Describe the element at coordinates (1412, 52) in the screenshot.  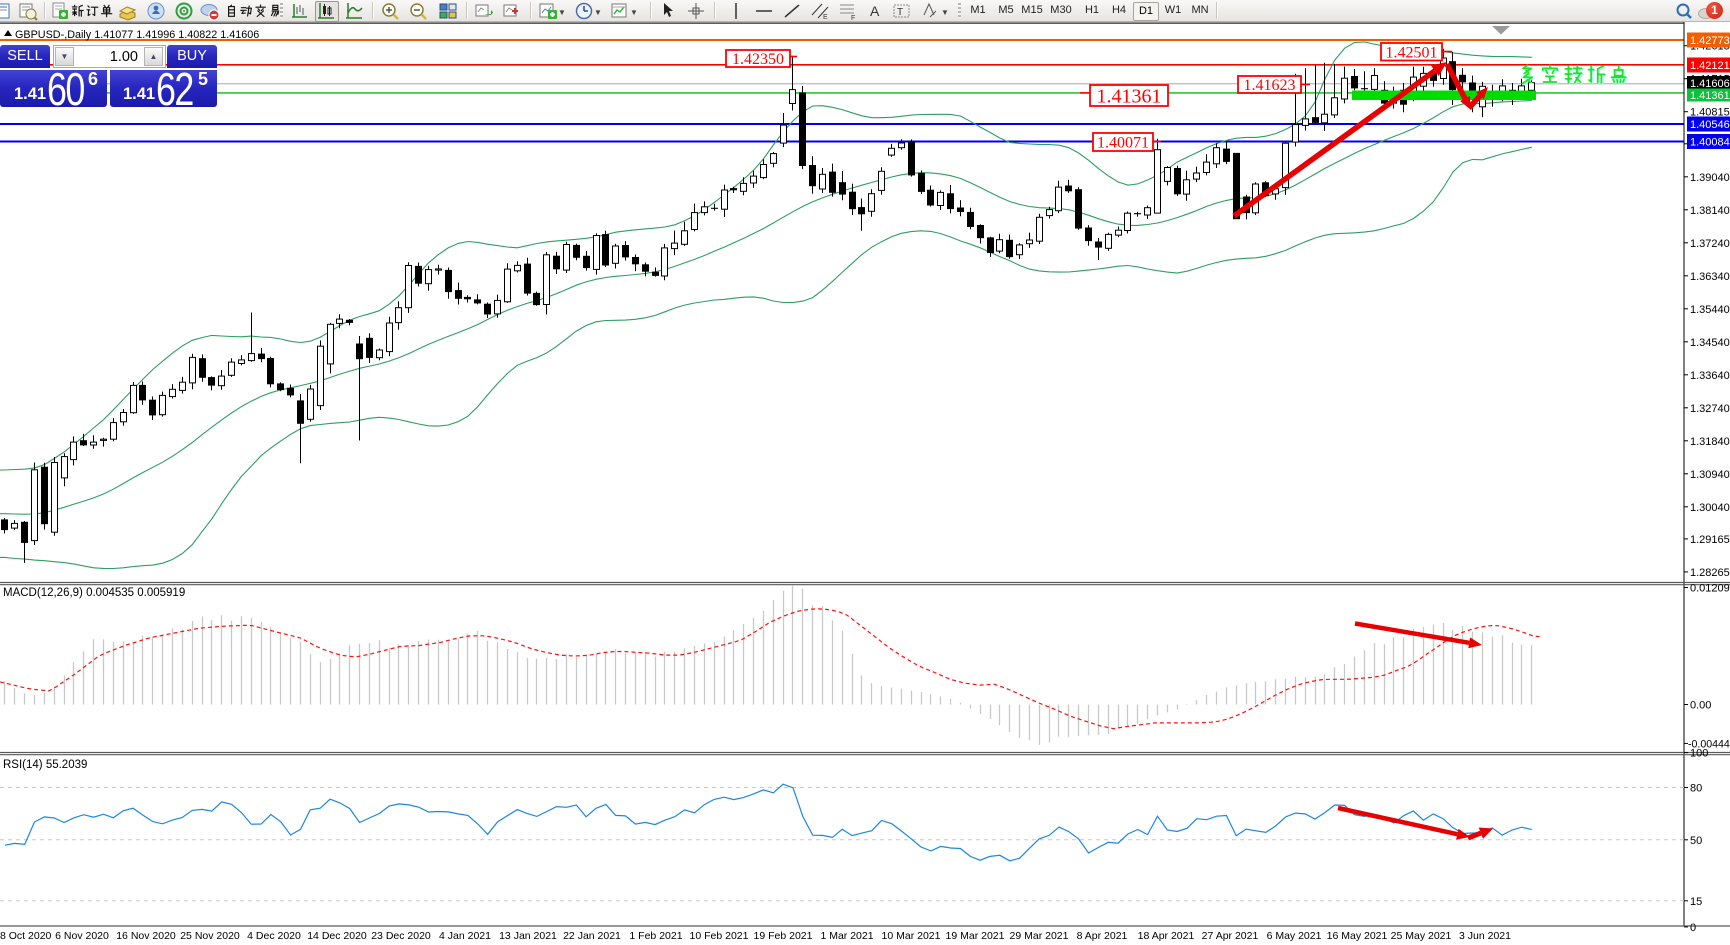
I see `svg-text: 1.42501` at that location.